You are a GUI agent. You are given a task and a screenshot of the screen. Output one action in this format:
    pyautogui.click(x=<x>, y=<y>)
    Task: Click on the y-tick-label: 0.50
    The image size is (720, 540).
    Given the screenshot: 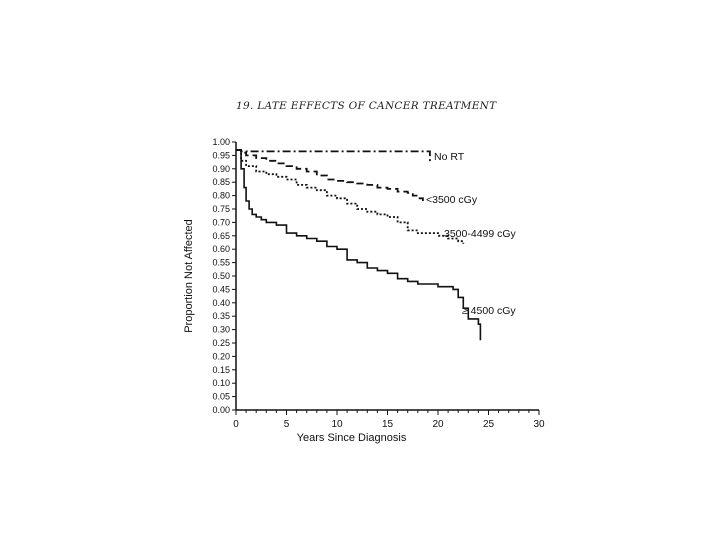 What is the action you would take?
    pyautogui.click(x=221, y=276)
    